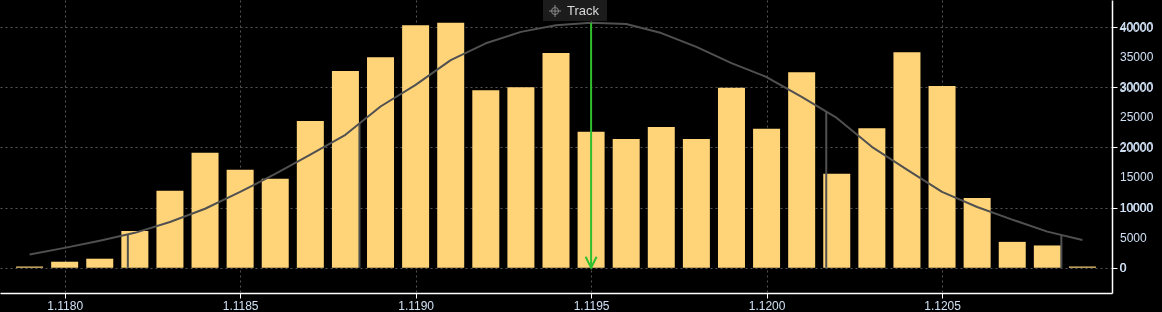 This screenshot has height=312, width=1162. Describe the element at coordinates (767, 305) in the screenshot. I see `x-tick-label: 1.1200` at that location.